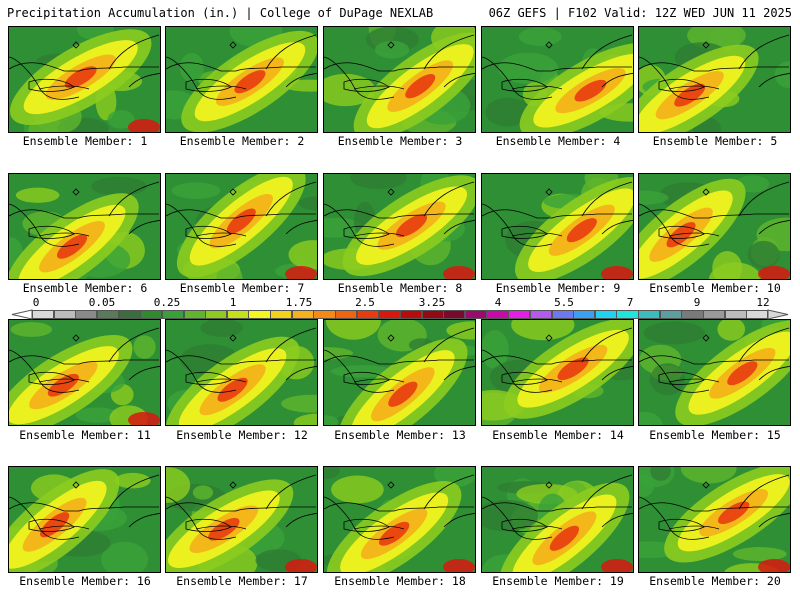 Image resolution: width=800 pixels, height=600 pixels. What do you see at coordinates (558, 435) in the screenshot?
I see `ensemble-member-label: Ensemble Member: 14` at bounding box center [558, 435].